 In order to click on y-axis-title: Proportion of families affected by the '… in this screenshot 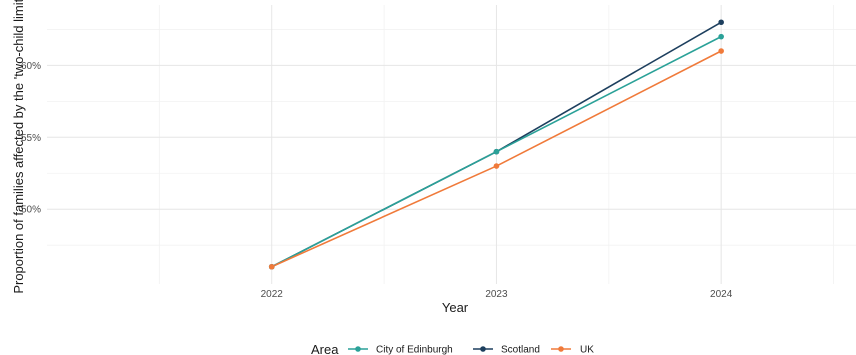, I will do `click(18, 147)`.